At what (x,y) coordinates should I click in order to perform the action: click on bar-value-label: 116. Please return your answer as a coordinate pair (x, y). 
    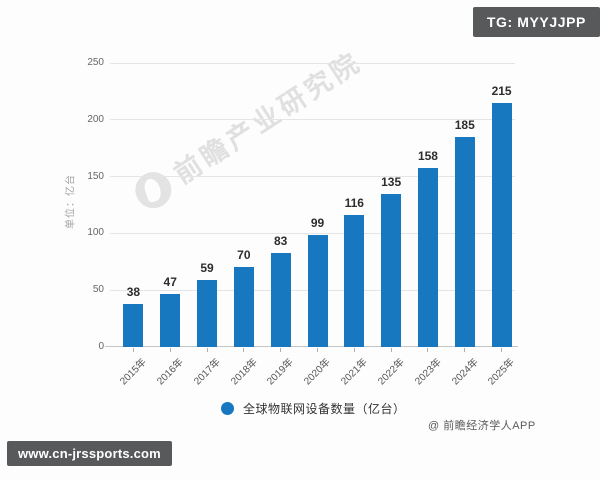
    Looking at the image, I should click on (354, 203).